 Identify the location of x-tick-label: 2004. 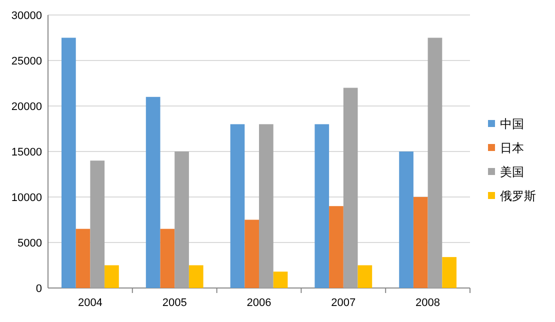
(90, 303).